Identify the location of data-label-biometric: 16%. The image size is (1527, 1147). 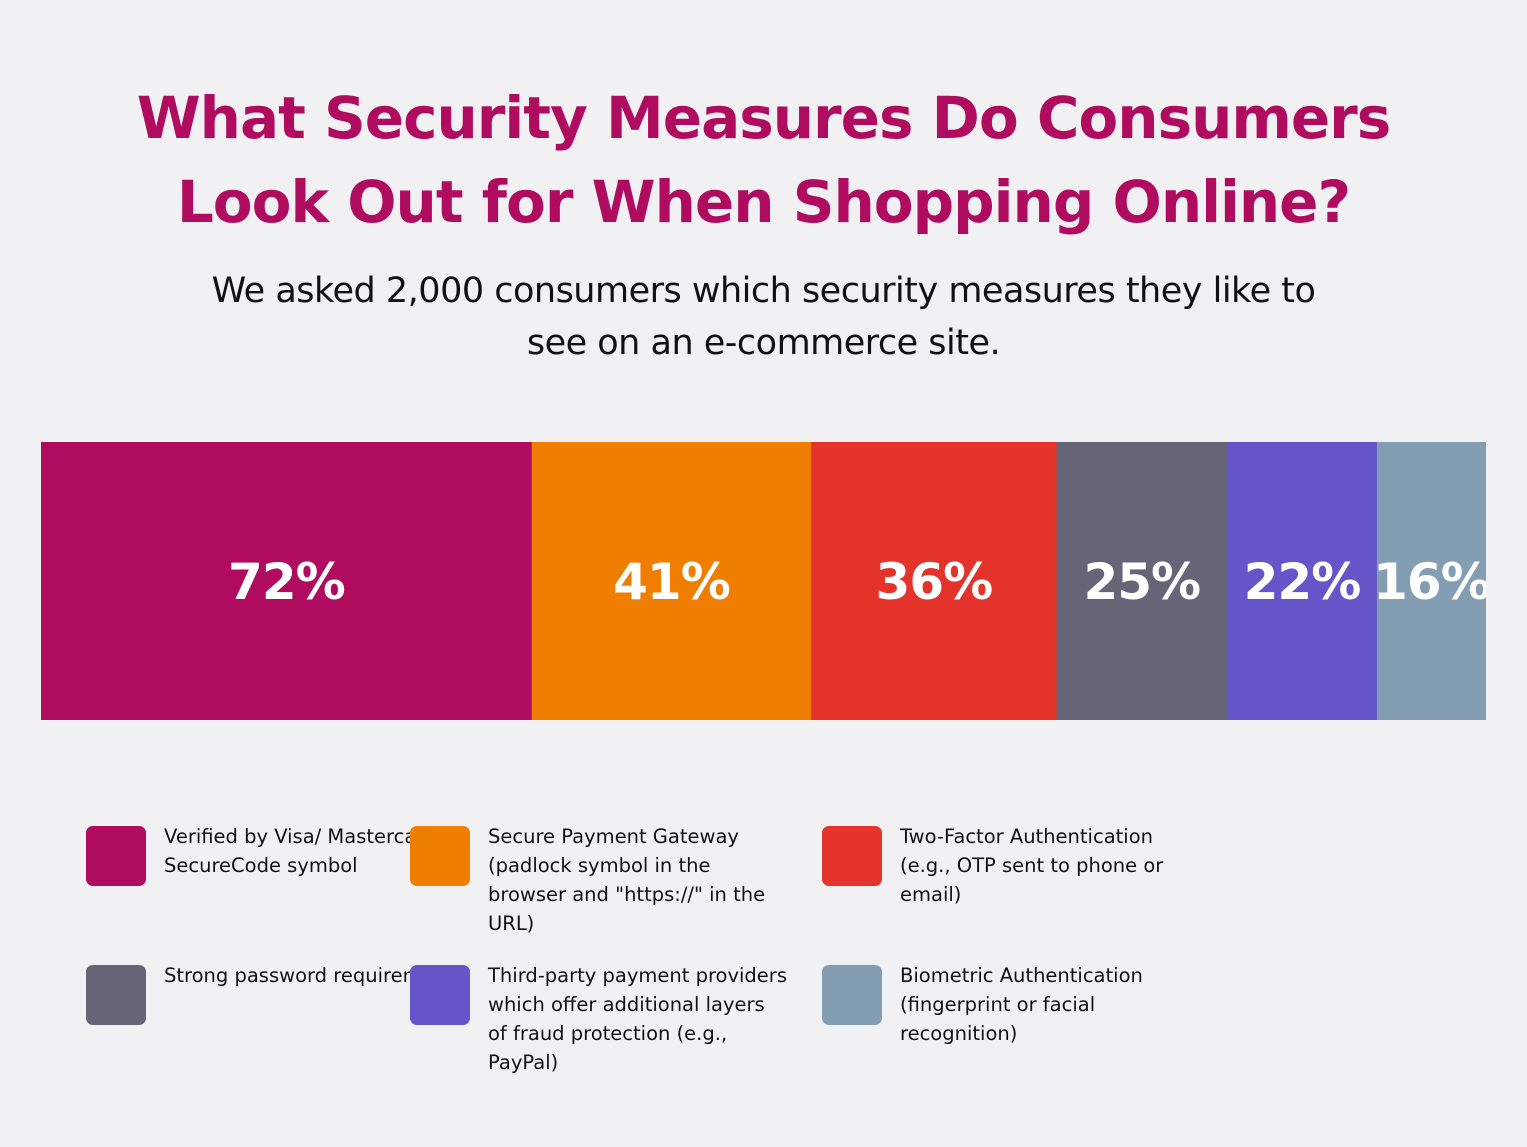
(1429, 582).